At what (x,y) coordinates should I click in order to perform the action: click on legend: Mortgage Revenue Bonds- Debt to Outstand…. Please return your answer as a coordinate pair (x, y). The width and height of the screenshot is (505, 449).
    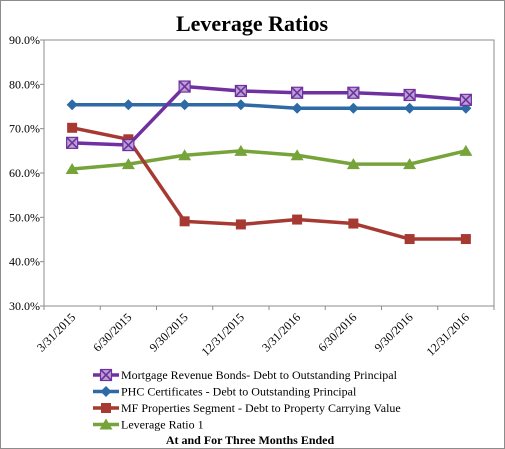
    Looking at the image, I should click on (247, 400).